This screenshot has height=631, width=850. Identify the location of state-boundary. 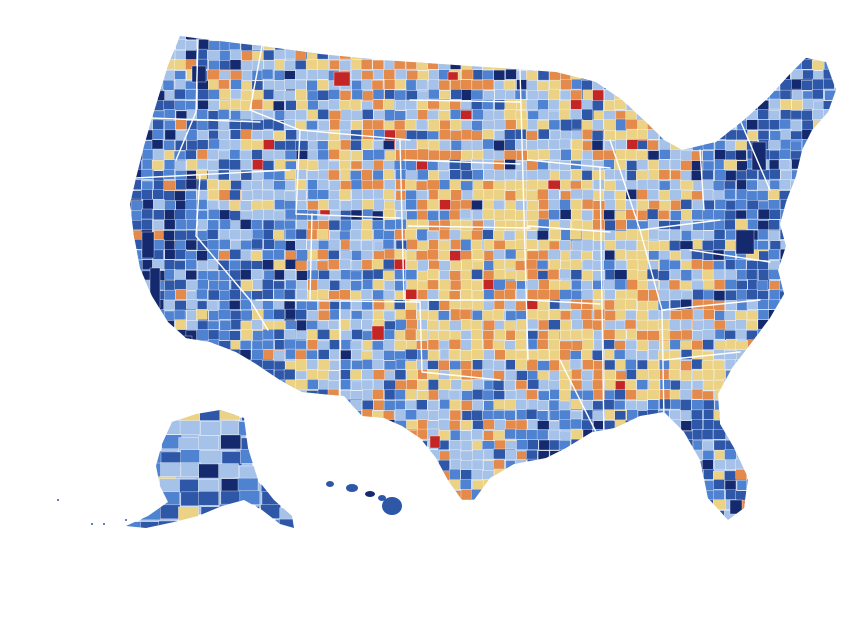
(469, 227).